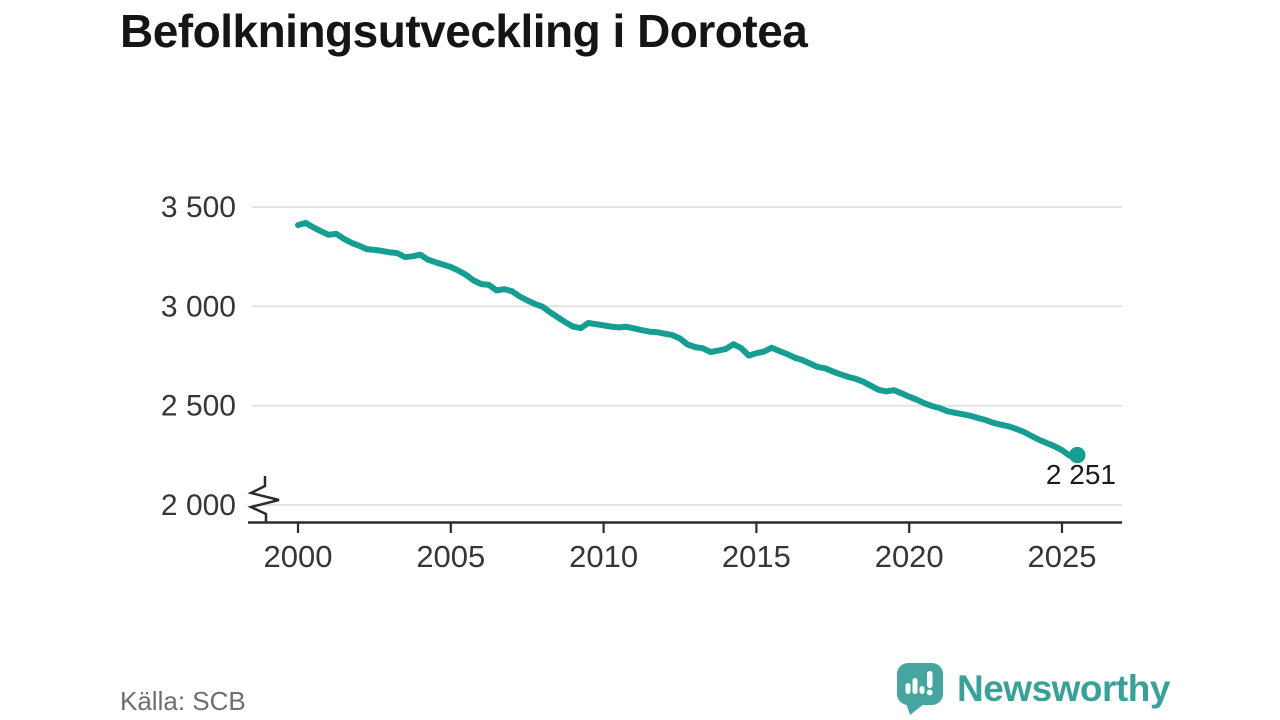  What do you see at coordinates (920, 689) in the screenshot?
I see `newsworthy-chart-bubble-icon` at bounding box center [920, 689].